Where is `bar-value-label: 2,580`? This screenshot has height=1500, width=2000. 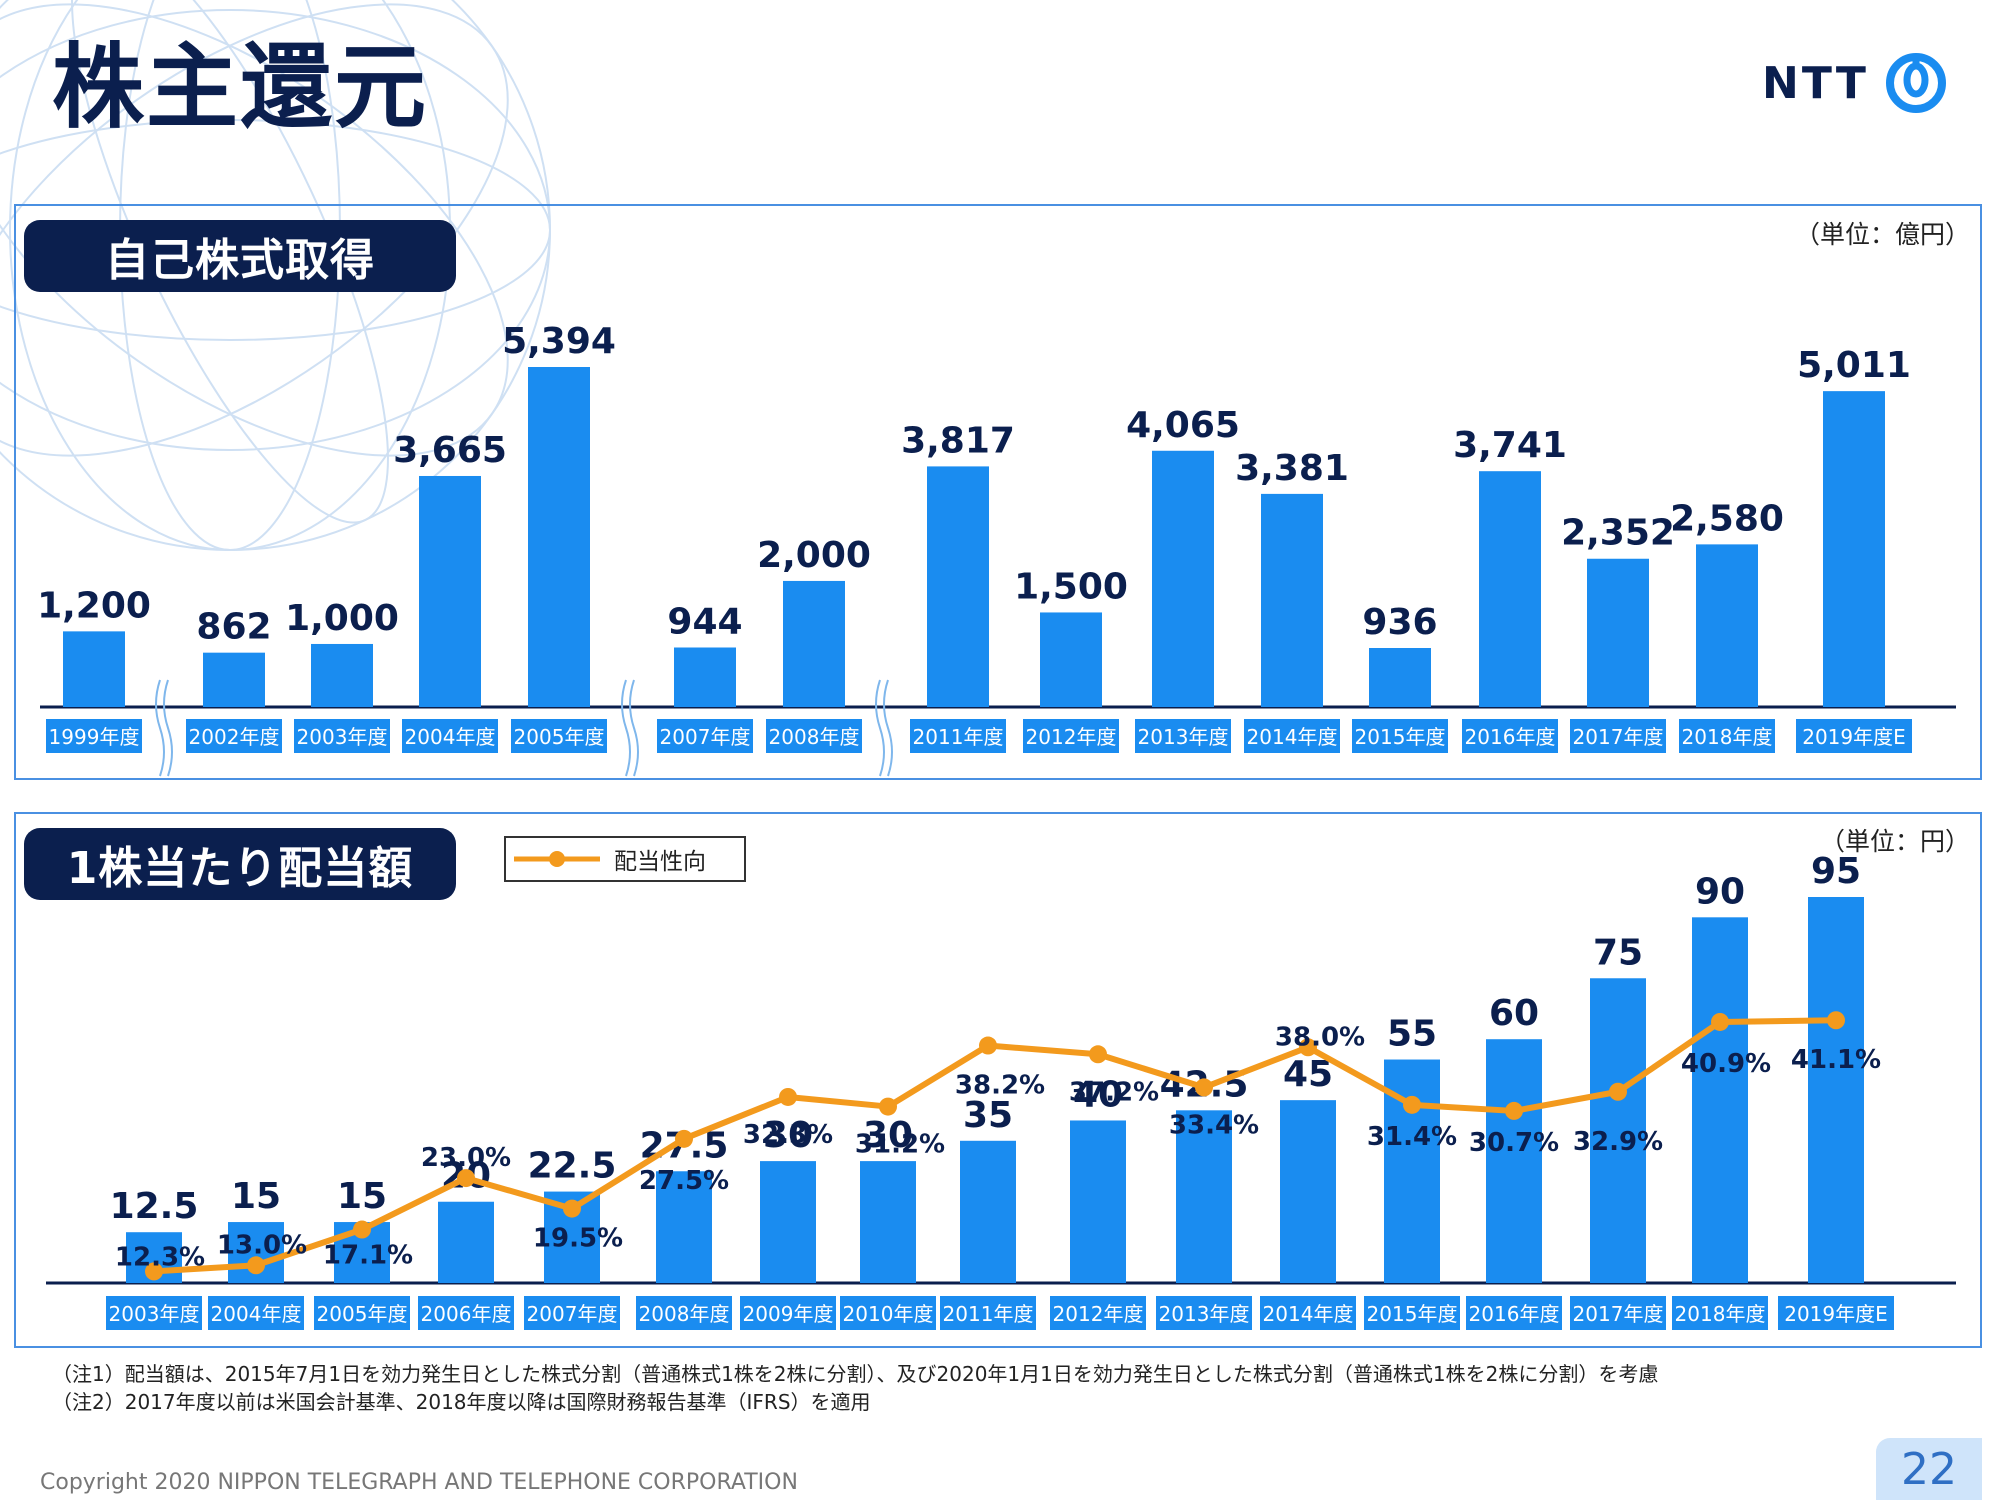
bar-value-label: 2,580 is located at coordinates (1727, 518).